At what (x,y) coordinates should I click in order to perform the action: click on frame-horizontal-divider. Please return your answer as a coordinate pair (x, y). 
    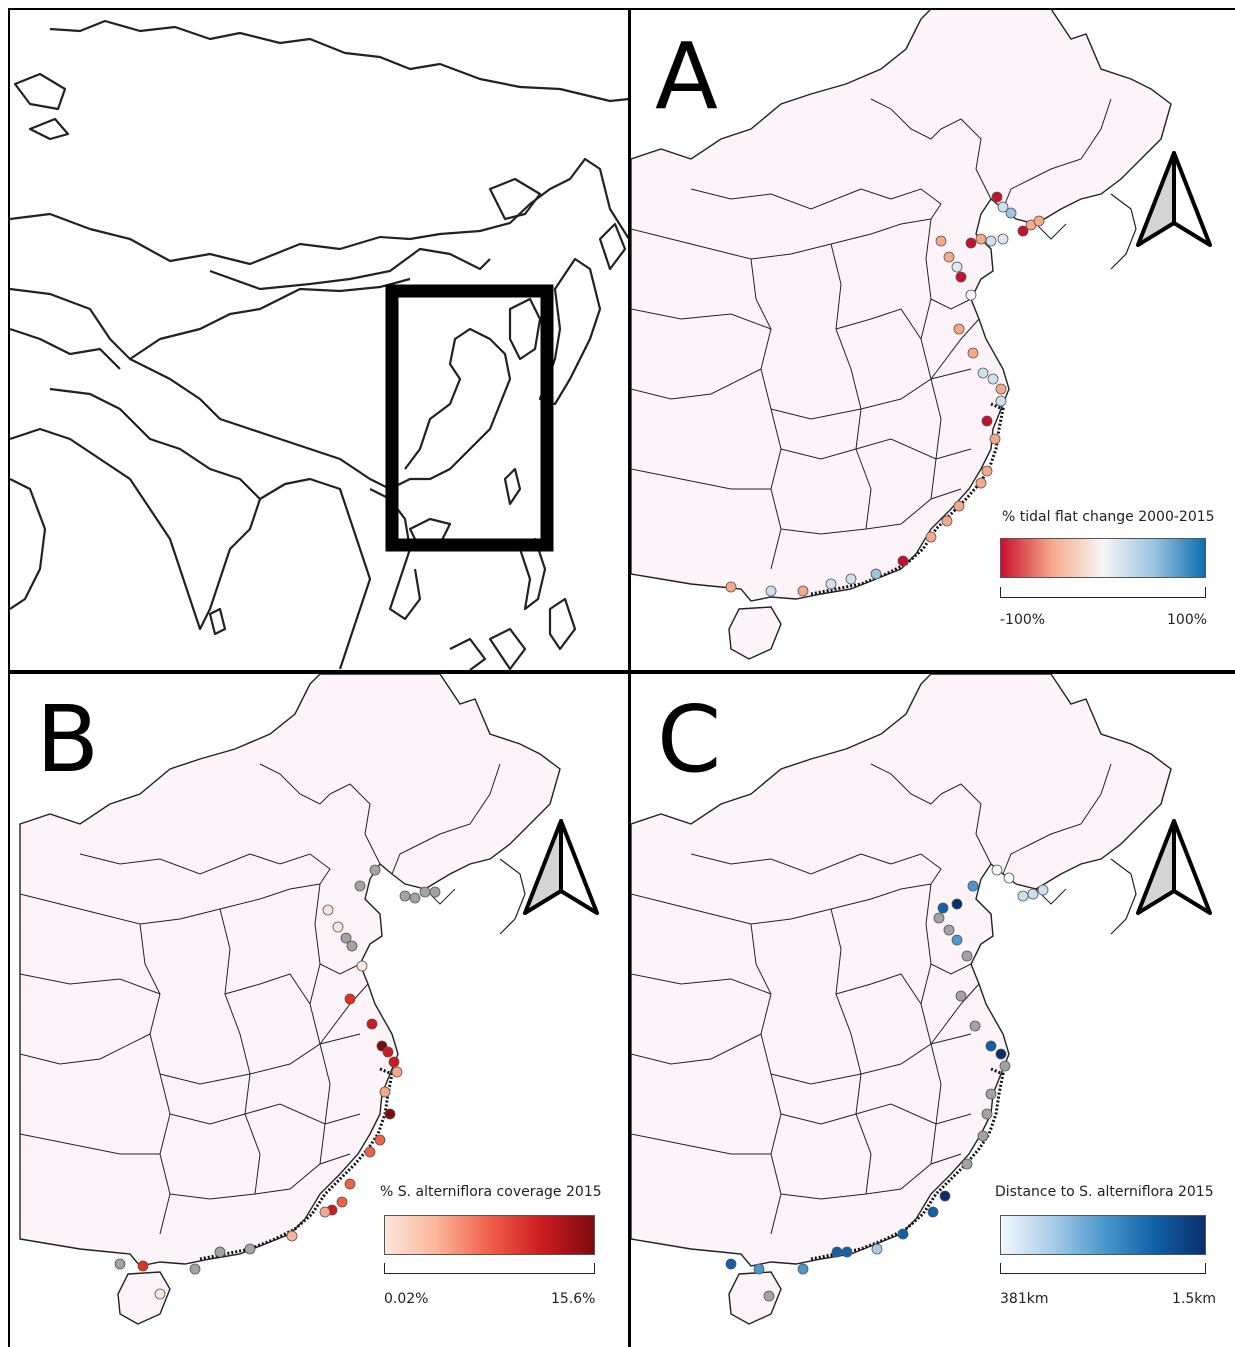
    Looking at the image, I should click on (621, 672).